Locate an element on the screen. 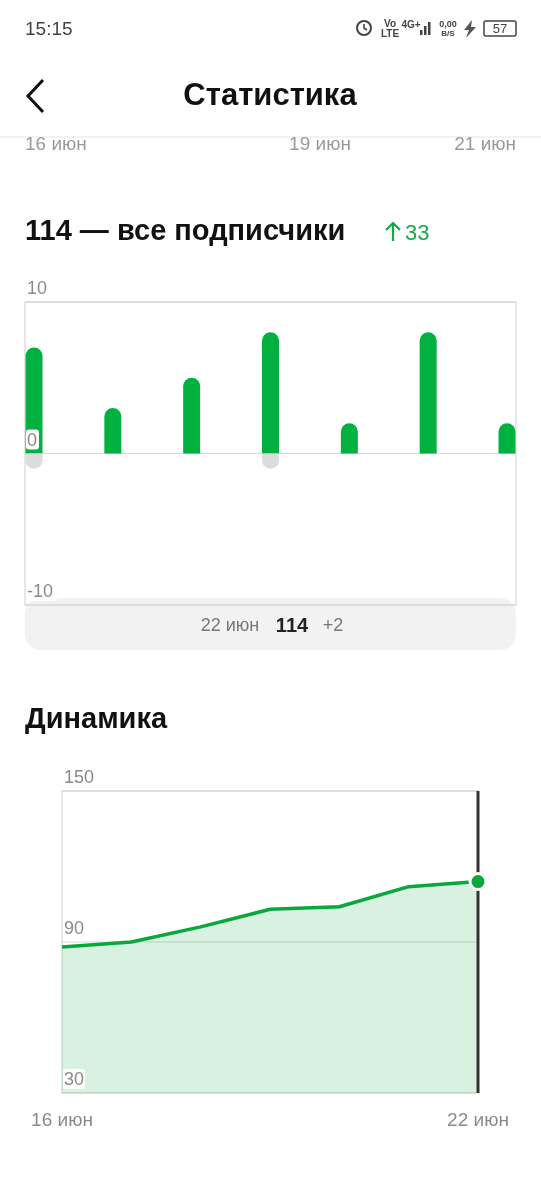 The width and height of the screenshot is (541, 1200). y-tick-label: 30 is located at coordinates (74, 1079).